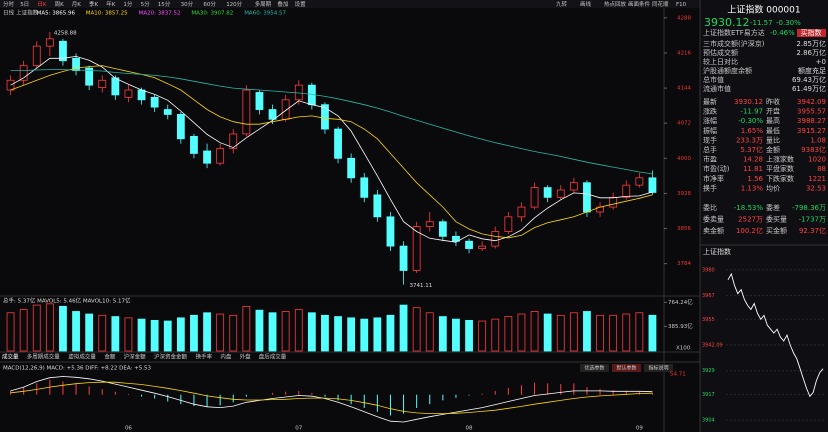 This screenshot has height=432, width=828. What do you see at coordinates (301, 4) in the screenshot?
I see `toolbar-tab: 设置` at bounding box center [301, 4].